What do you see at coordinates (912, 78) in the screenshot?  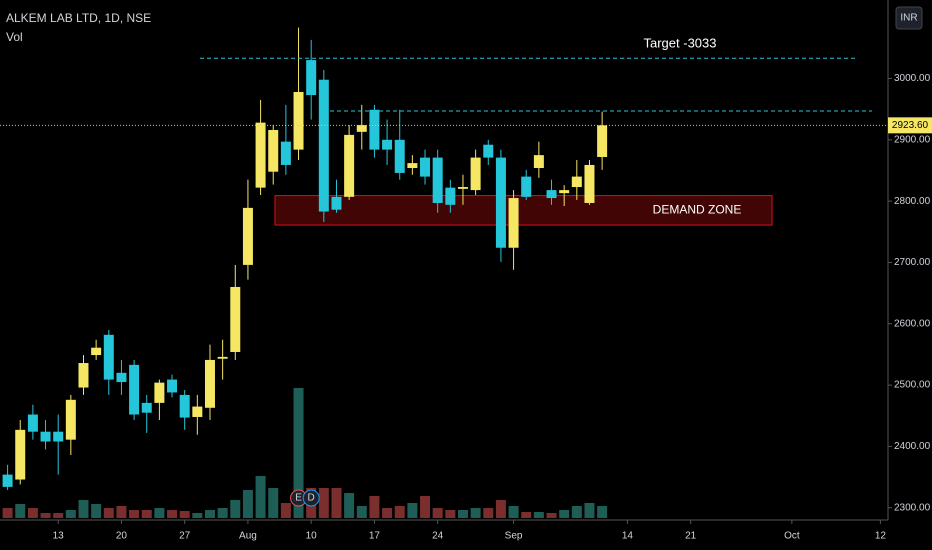 I see `y-tick-label: 3000.00` at bounding box center [912, 78].